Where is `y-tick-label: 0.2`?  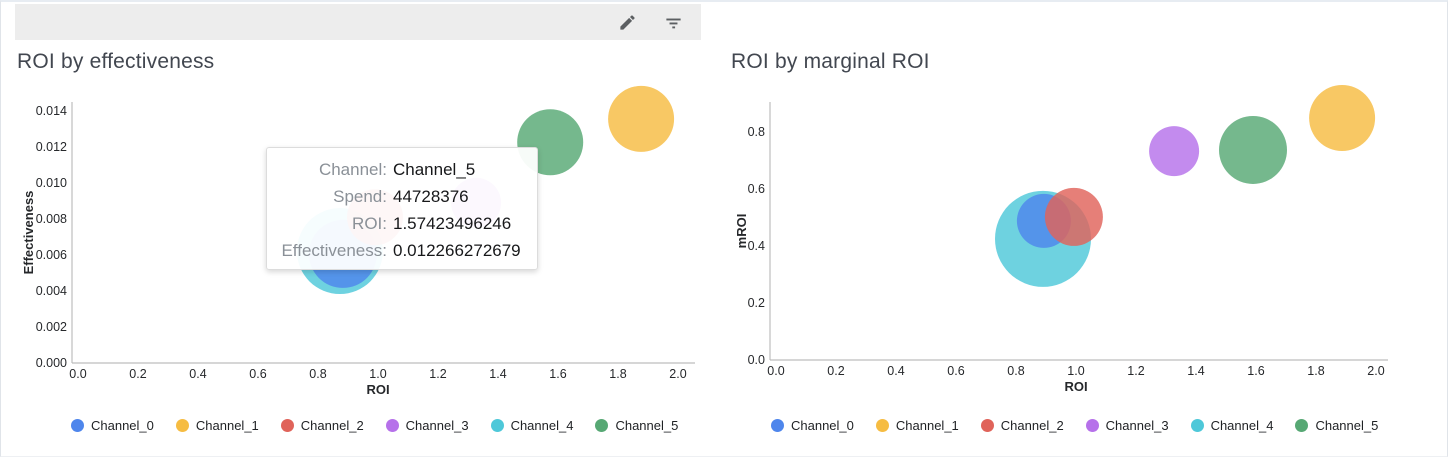
y-tick-label: 0.2 is located at coordinates (756, 303).